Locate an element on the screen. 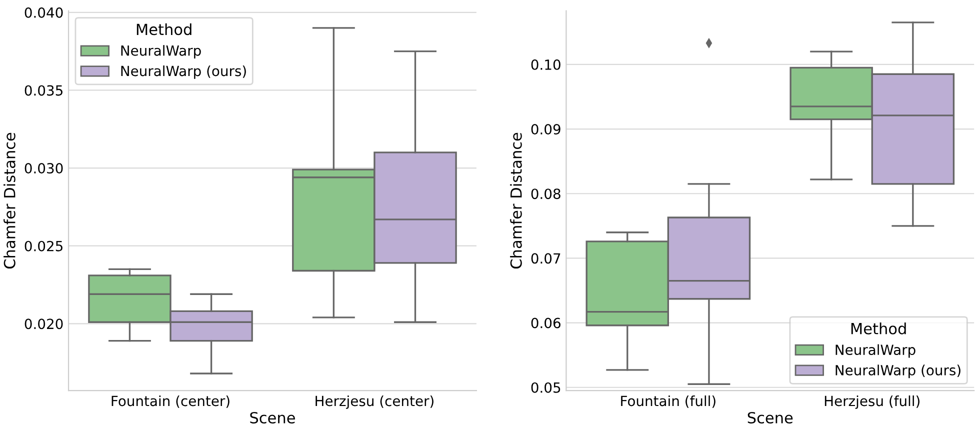 Image resolution: width=979 pixels, height=434 pixels. x-tick-label: Fountain (full) is located at coordinates (668, 401).